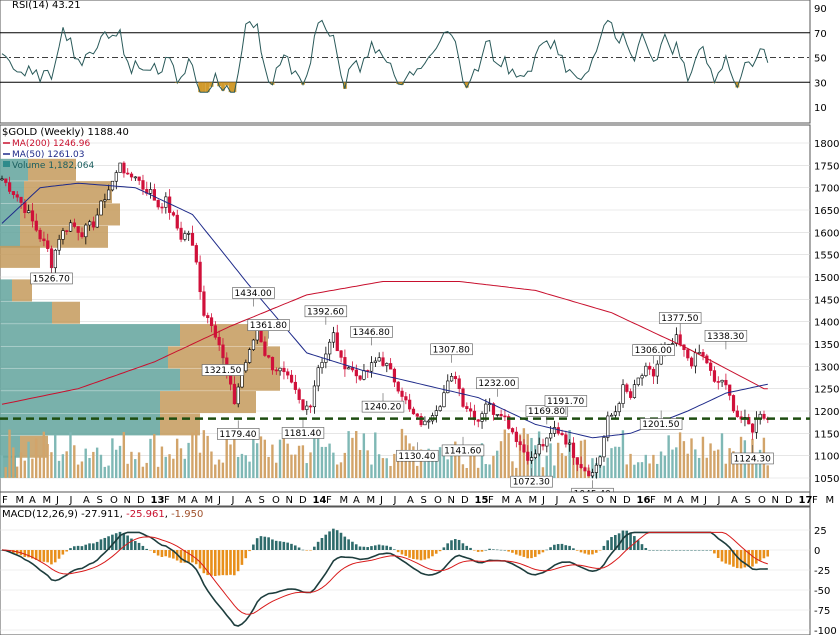 The image size is (839, 635). What do you see at coordinates (817, 551) in the screenshot?
I see `macd-tick-label: 0` at bounding box center [817, 551].